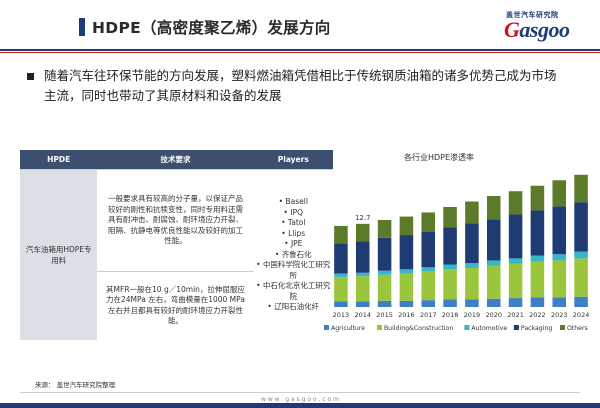  What do you see at coordinates (384, 229) in the screenshot?
I see `bar-segment-others-2015` at bounding box center [384, 229].